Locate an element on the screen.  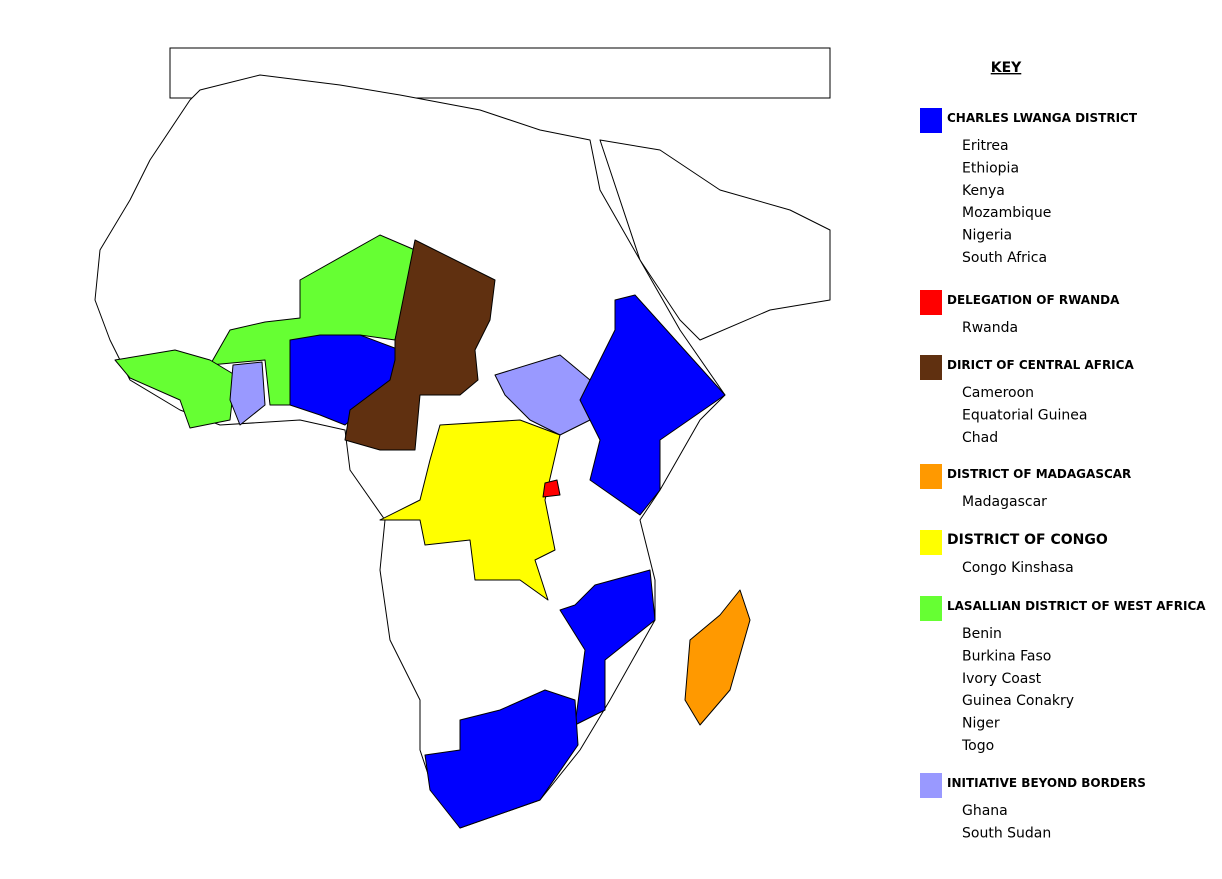
west-africa-south is located at coordinates (175, 389).